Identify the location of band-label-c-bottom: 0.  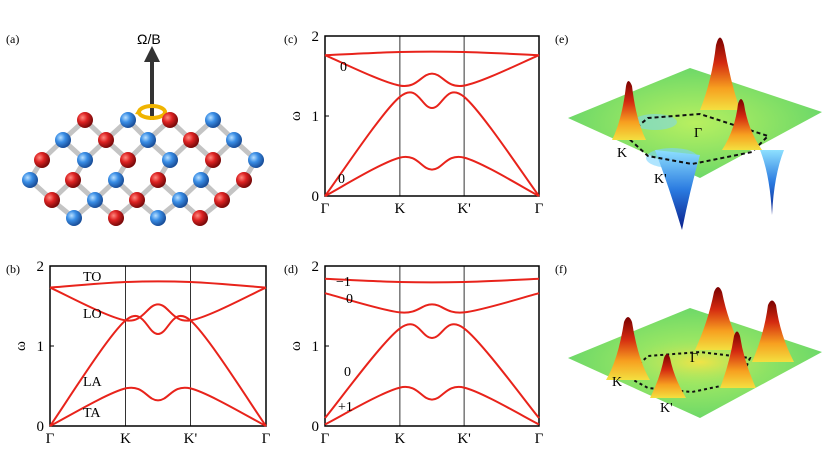
(341, 179).